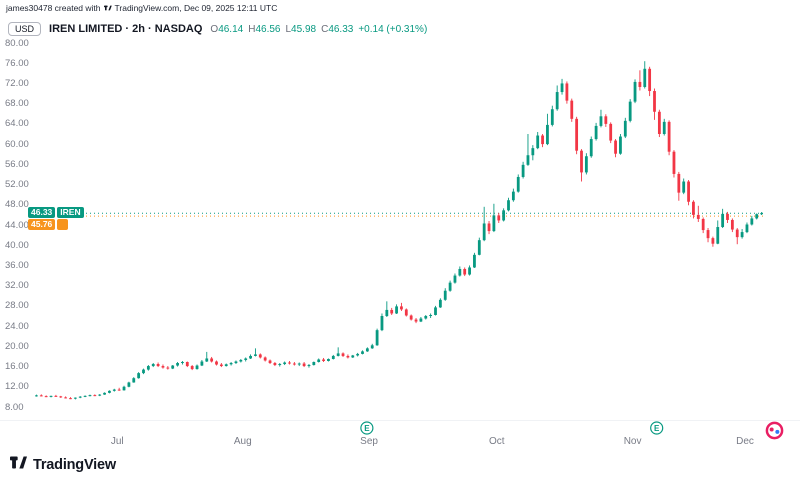  What do you see at coordinates (17, 265) in the screenshot?
I see `price-scale-label: 36.00` at bounding box center [17, 265].